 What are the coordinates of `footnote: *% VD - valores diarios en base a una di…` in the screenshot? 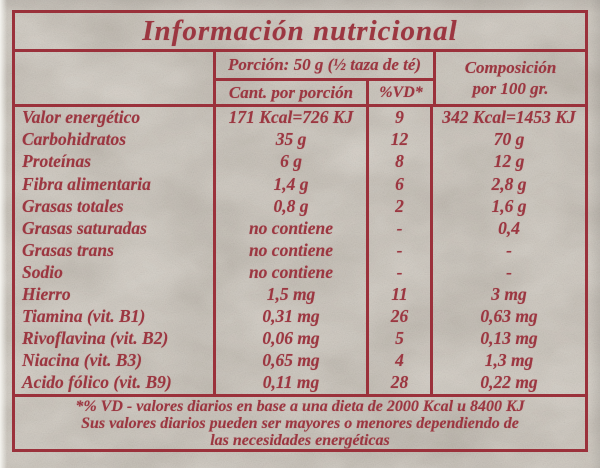 It's located at (300, 421).